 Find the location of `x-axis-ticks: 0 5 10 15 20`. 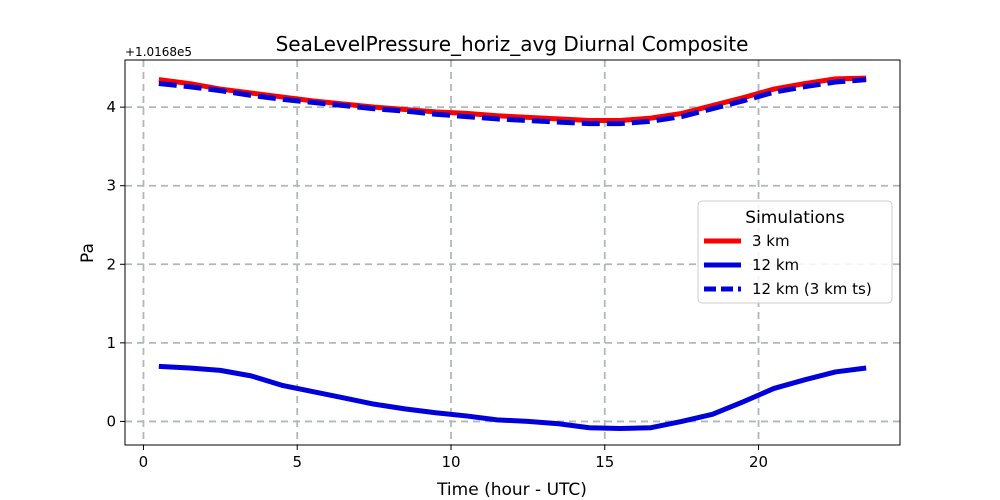

x-axis-ticks: 0 5 10 15 20 is located at coordinates (453, 458).